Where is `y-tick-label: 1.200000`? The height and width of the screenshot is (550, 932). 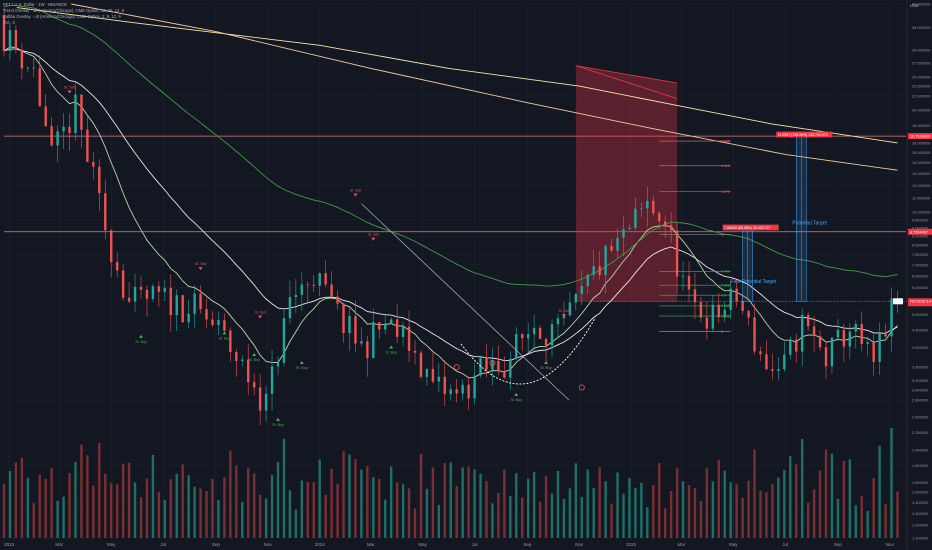
y-tick-label: 1.200000 is located at coordinates (920, 525).